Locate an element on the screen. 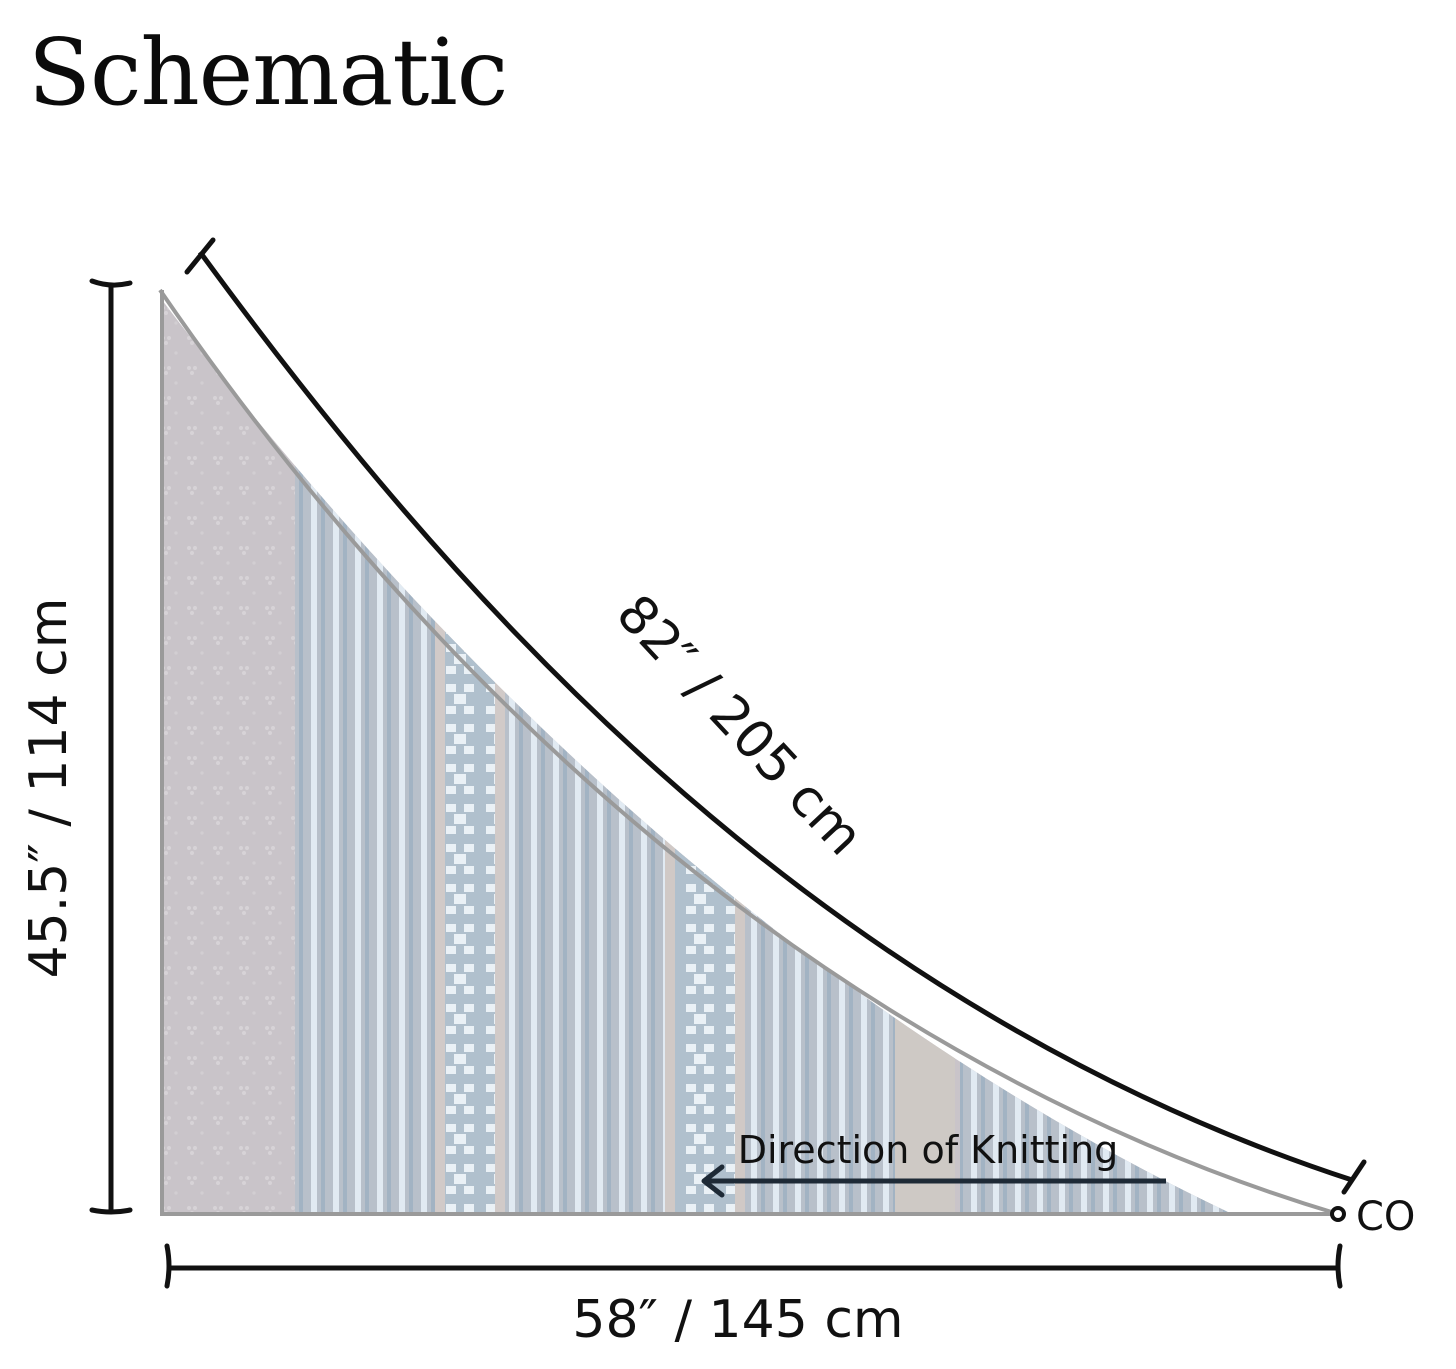  height-label: 45.5″ / 114 cm is located at coordinates (49, 788).